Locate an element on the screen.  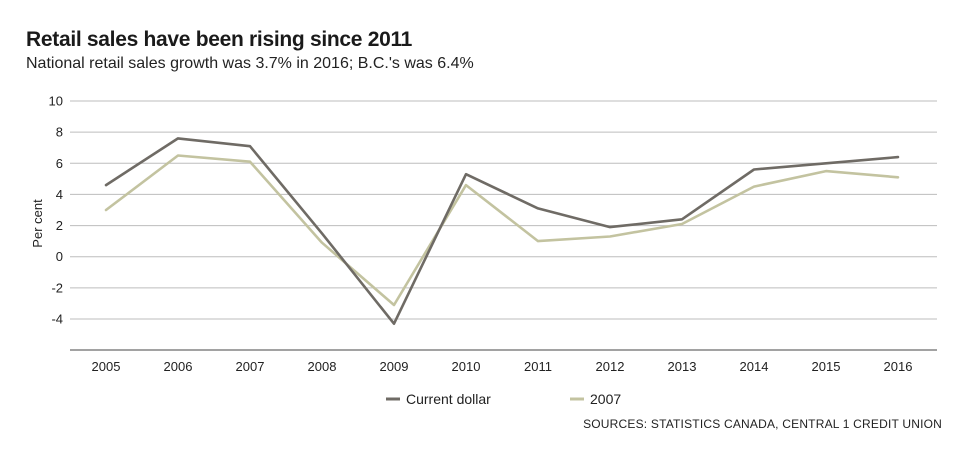
y-tick-label: -2 is located at coordinates (57, 287).